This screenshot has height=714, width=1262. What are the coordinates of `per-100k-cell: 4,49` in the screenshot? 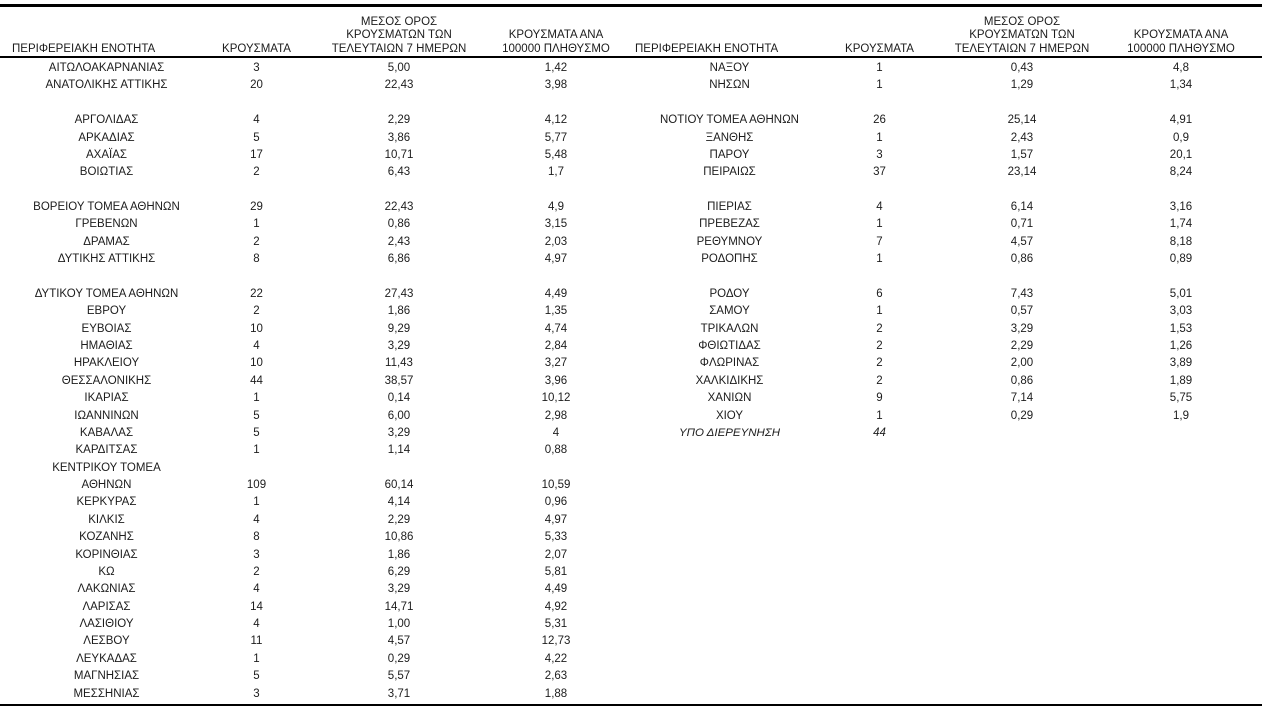 It's located at (556, 293).